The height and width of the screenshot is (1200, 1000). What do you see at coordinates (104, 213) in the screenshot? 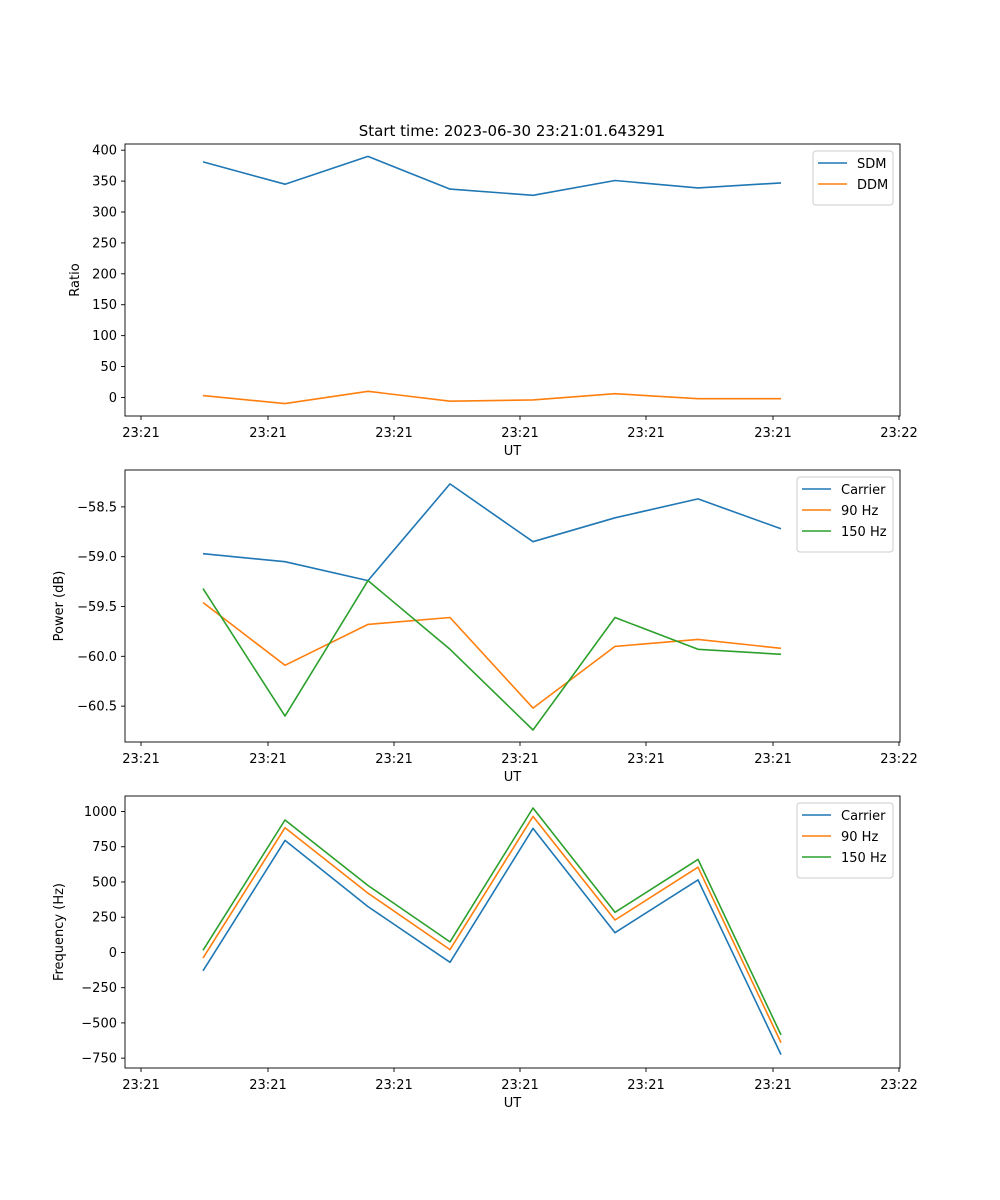
I see `y-tick-label: 300` at bounding box center [104, 213].